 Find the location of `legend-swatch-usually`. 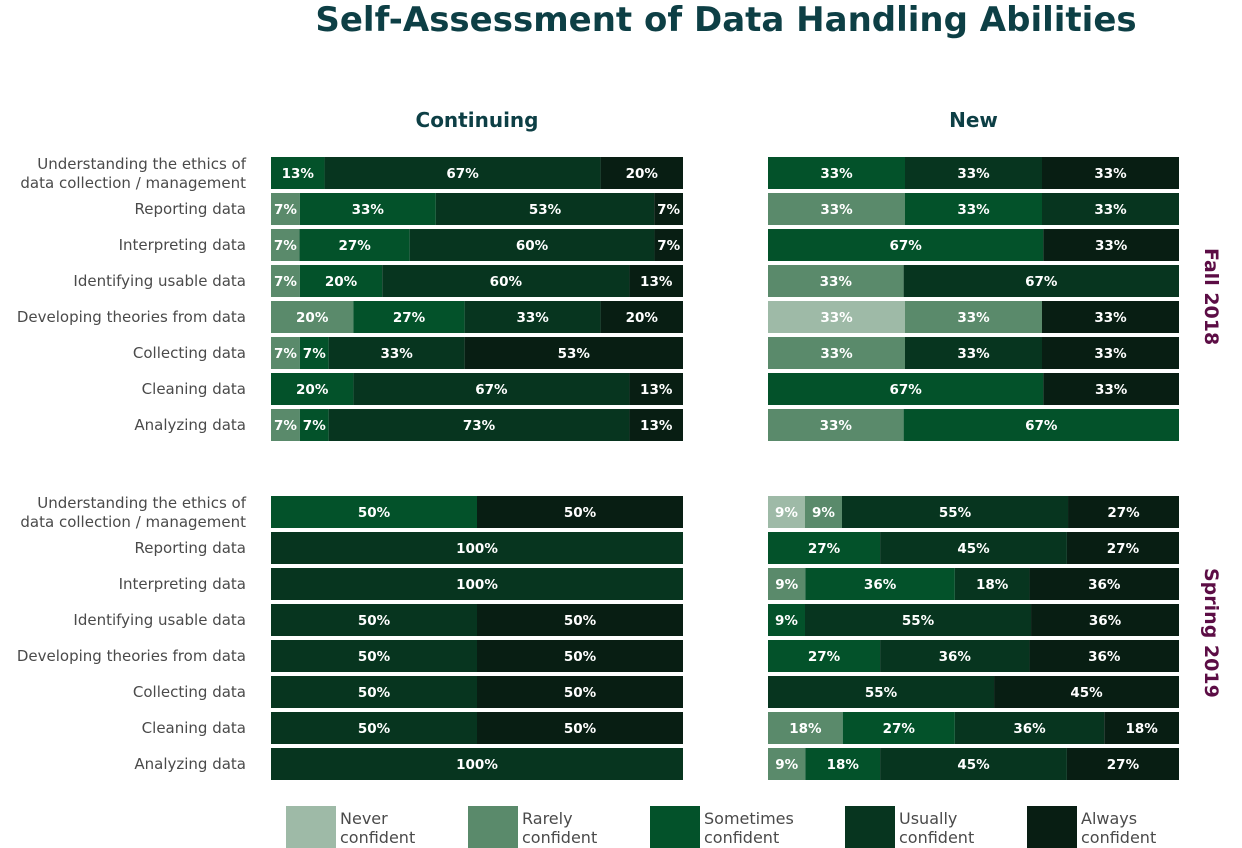

legend-swatch-usually is located at coordinates (870, 827).